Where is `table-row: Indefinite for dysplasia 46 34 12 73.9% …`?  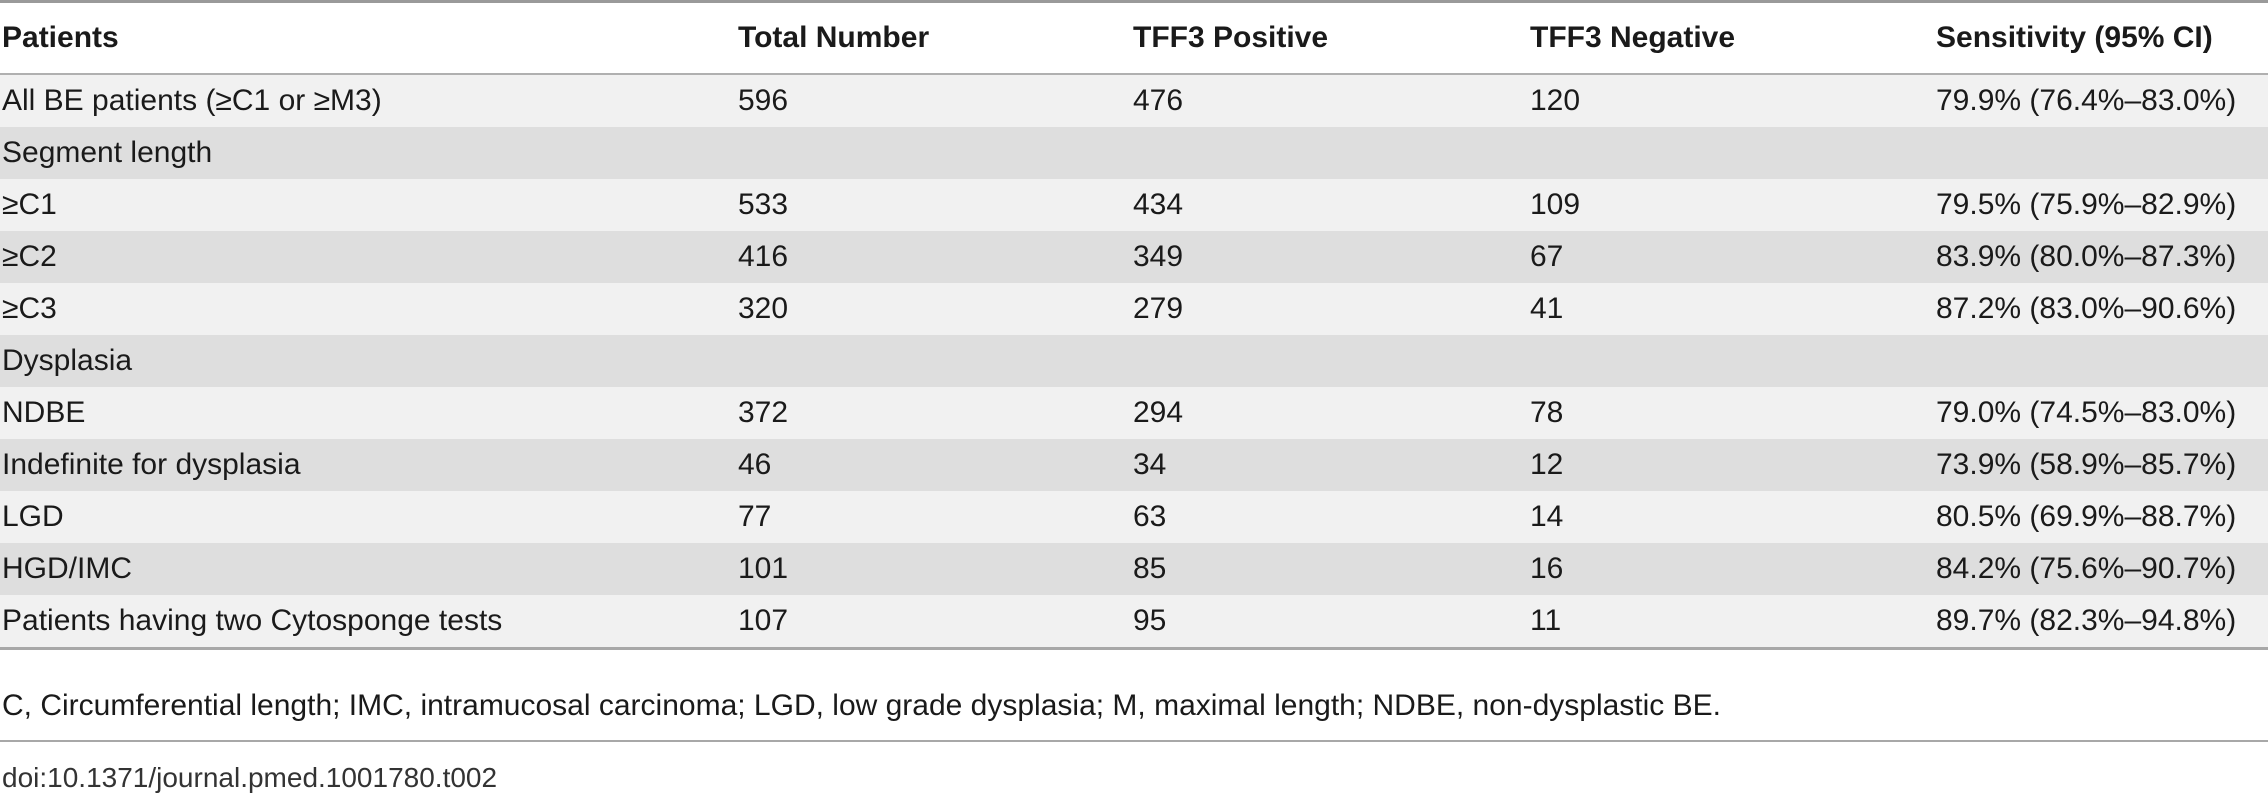 table-row: Indefinite for dysplasia 46 34 12 73.9% … is located at coordinates (1134, 465).